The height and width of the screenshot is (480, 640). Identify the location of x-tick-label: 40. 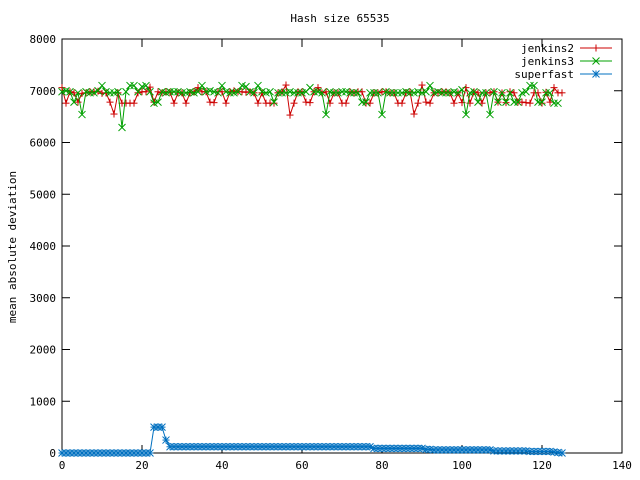
(221, 465).